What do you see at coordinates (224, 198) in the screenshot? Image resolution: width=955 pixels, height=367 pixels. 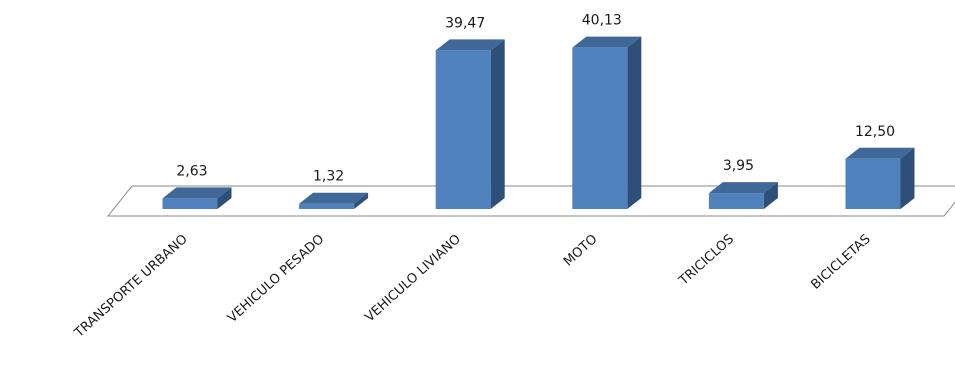 I see `bar-side-transporte-urbano` at bounding box center [224, 198].